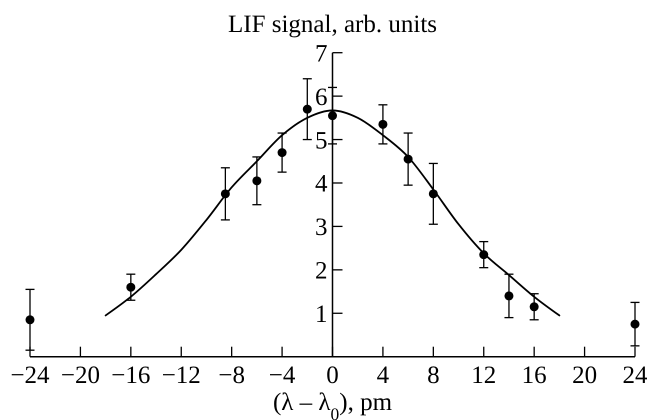 This screenshot has height=420, width=647. Describe the element at coordinates (383, 375) in the screenshot. I see `x-tick-label: 4` at that location.